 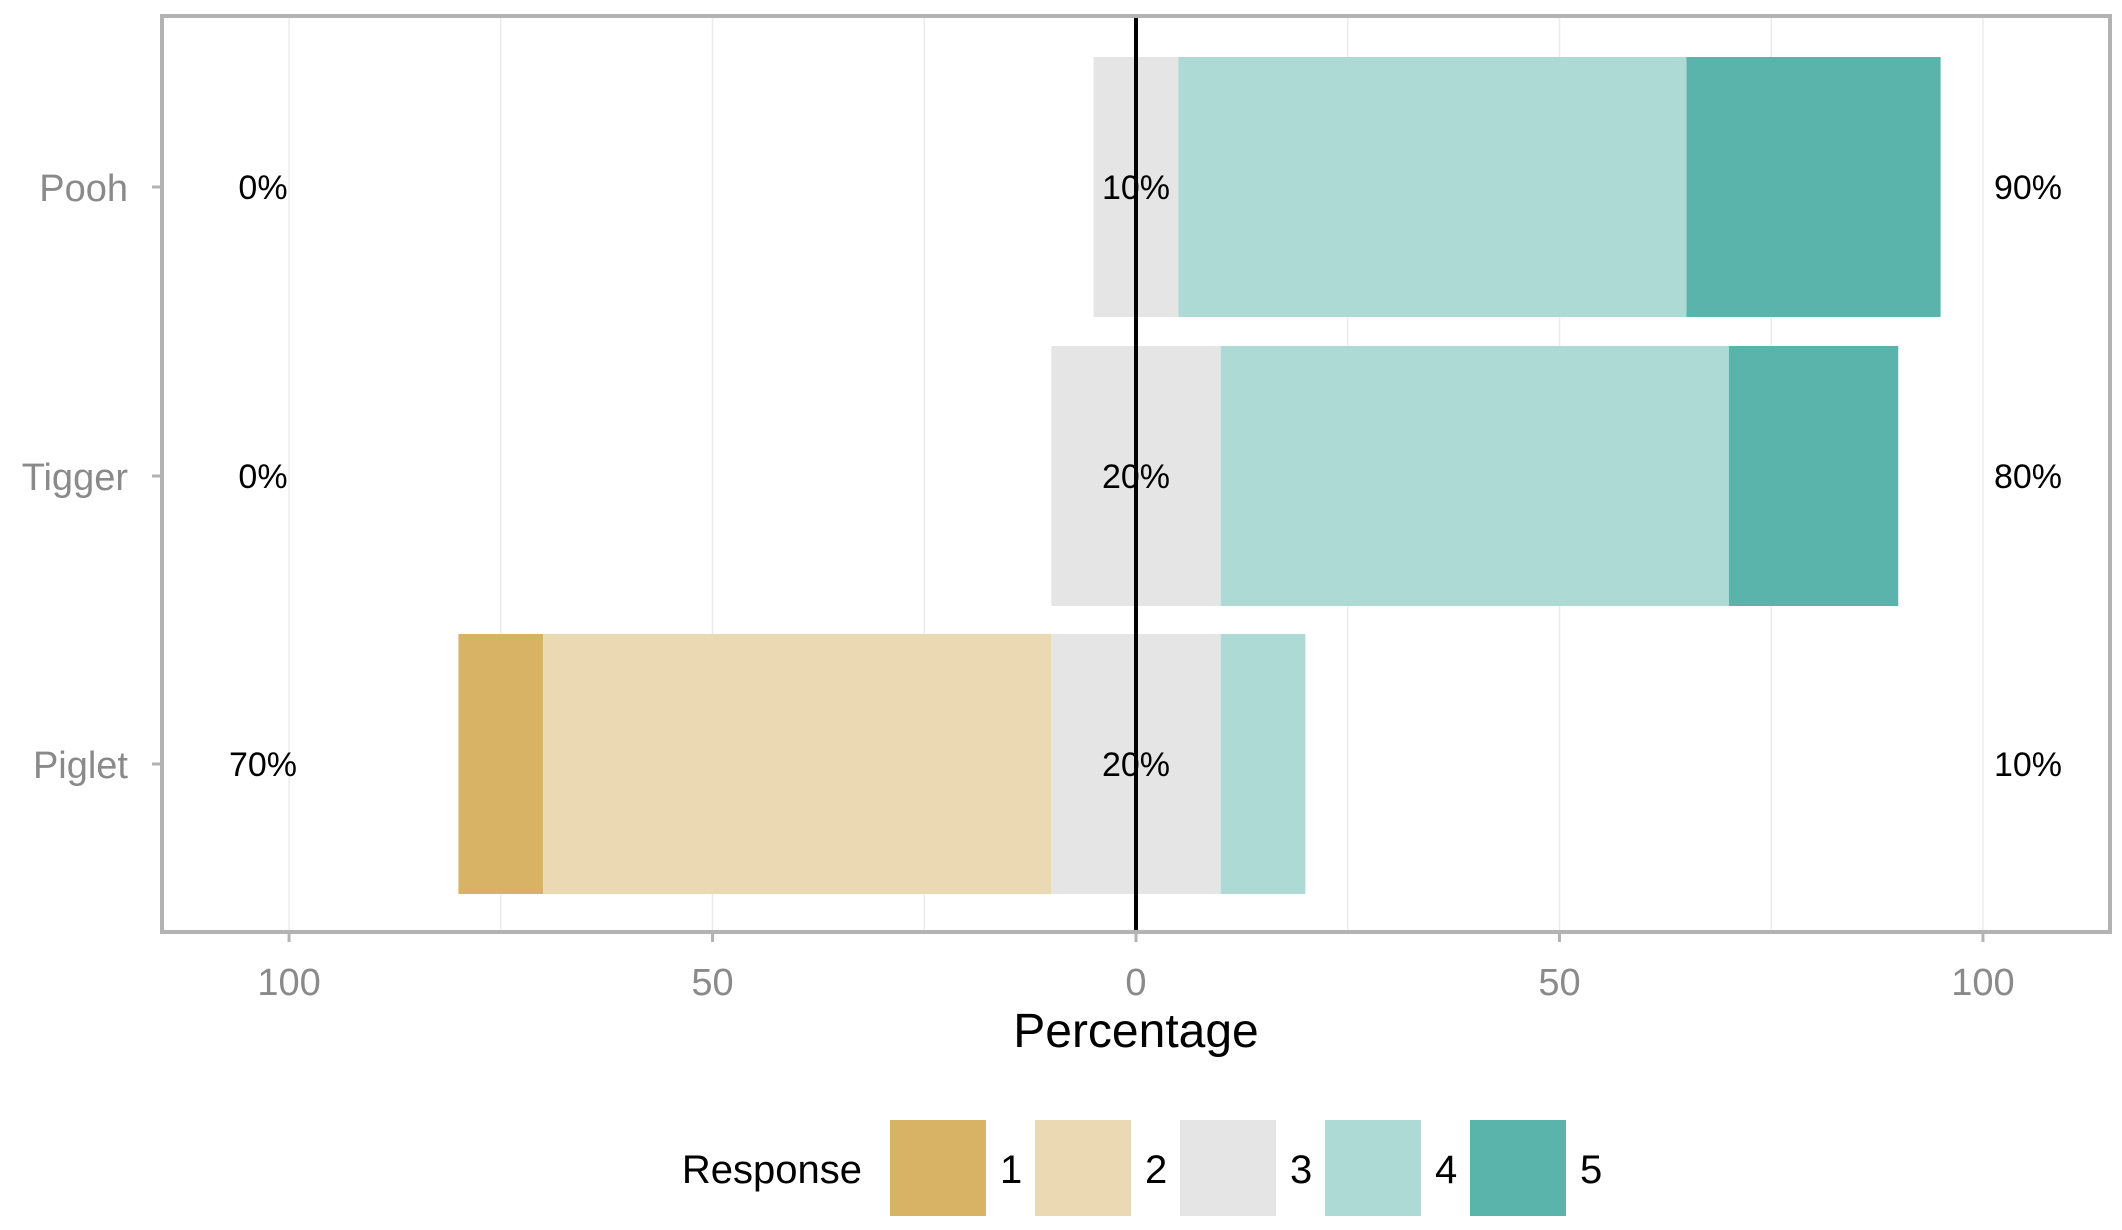 I want to click on legend-title: Response, so click(x=772, y=1170).